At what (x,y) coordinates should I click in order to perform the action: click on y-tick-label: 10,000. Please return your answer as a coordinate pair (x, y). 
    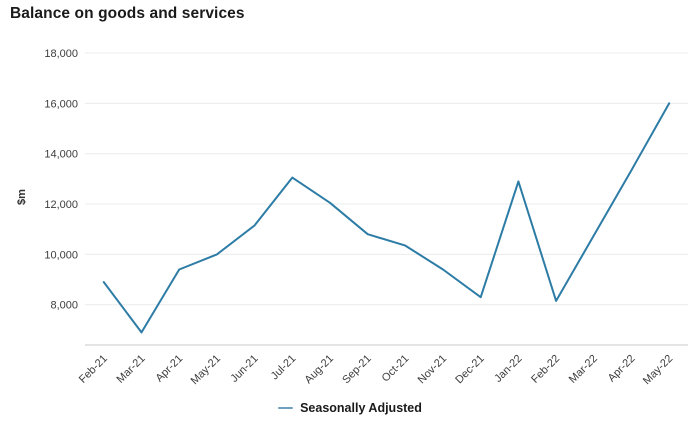
    Looking at the image, I should click on (61, 255).